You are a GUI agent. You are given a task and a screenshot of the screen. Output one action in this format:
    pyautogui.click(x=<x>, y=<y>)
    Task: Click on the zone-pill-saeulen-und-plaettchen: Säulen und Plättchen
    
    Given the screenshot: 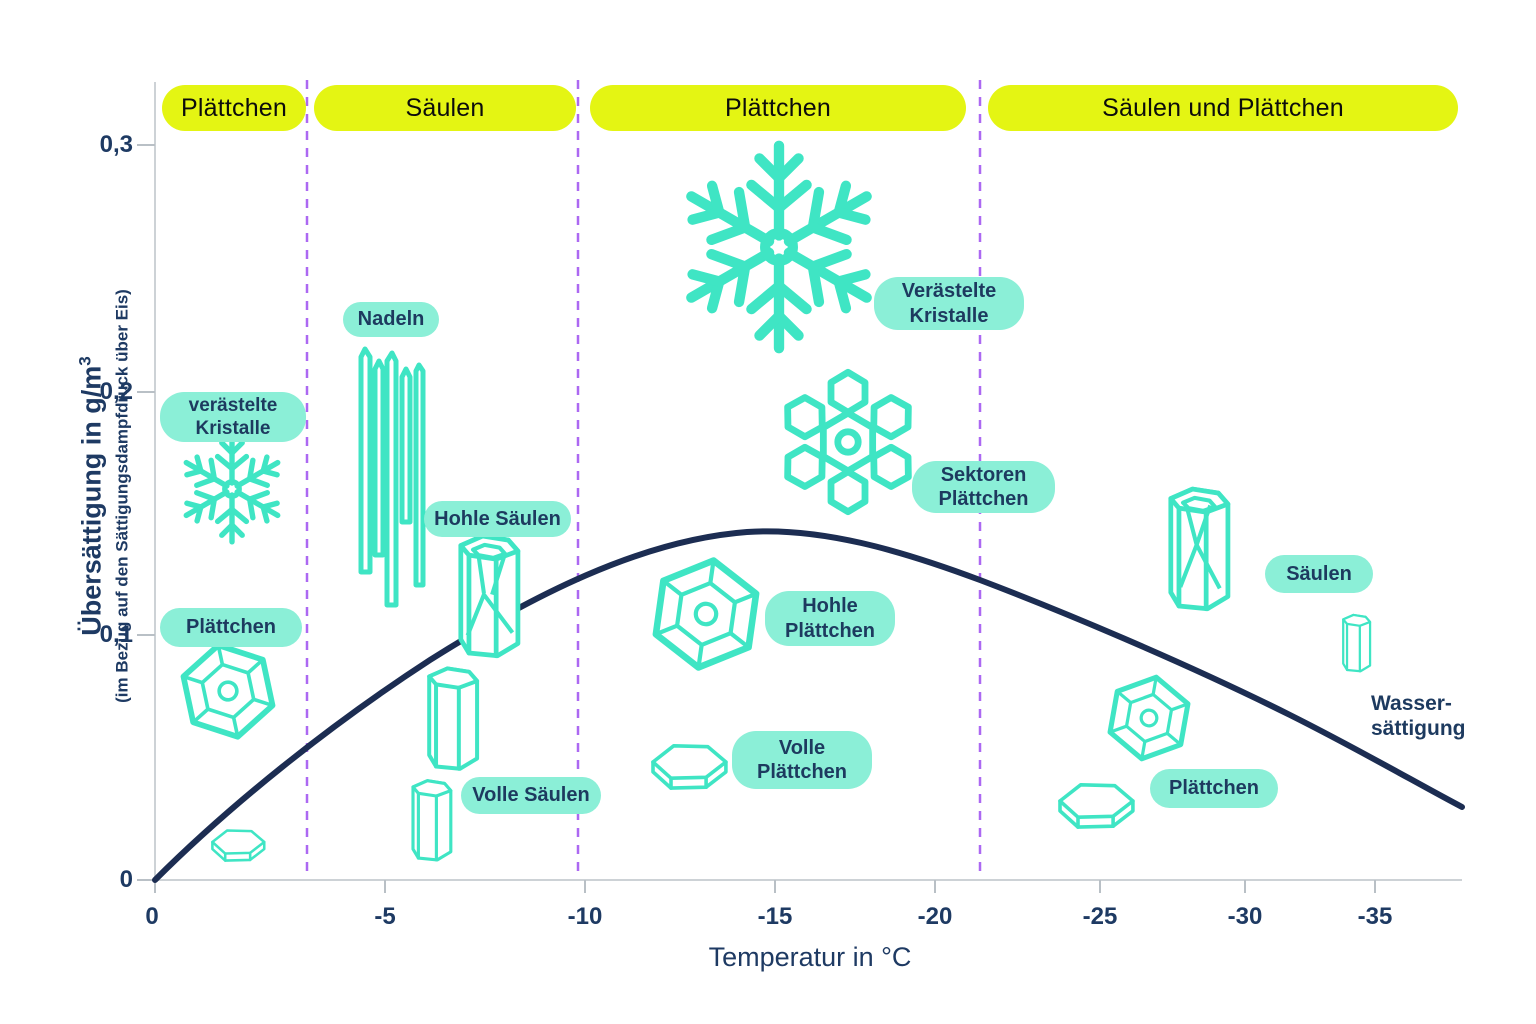 What is the action you would take?
    pyautogui.click(x=1223, y=108)
    